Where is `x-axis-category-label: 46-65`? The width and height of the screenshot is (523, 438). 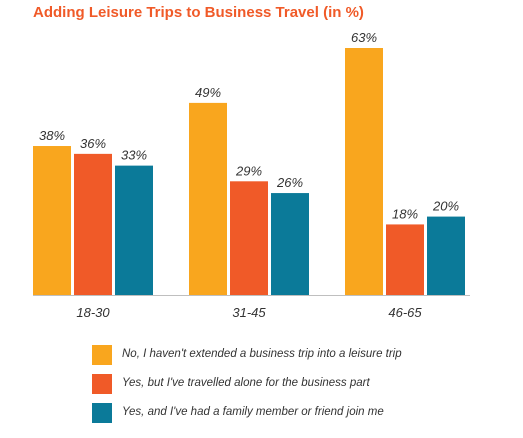
x-axis-category-label: 46-65 is located at coordinates (405, 312).